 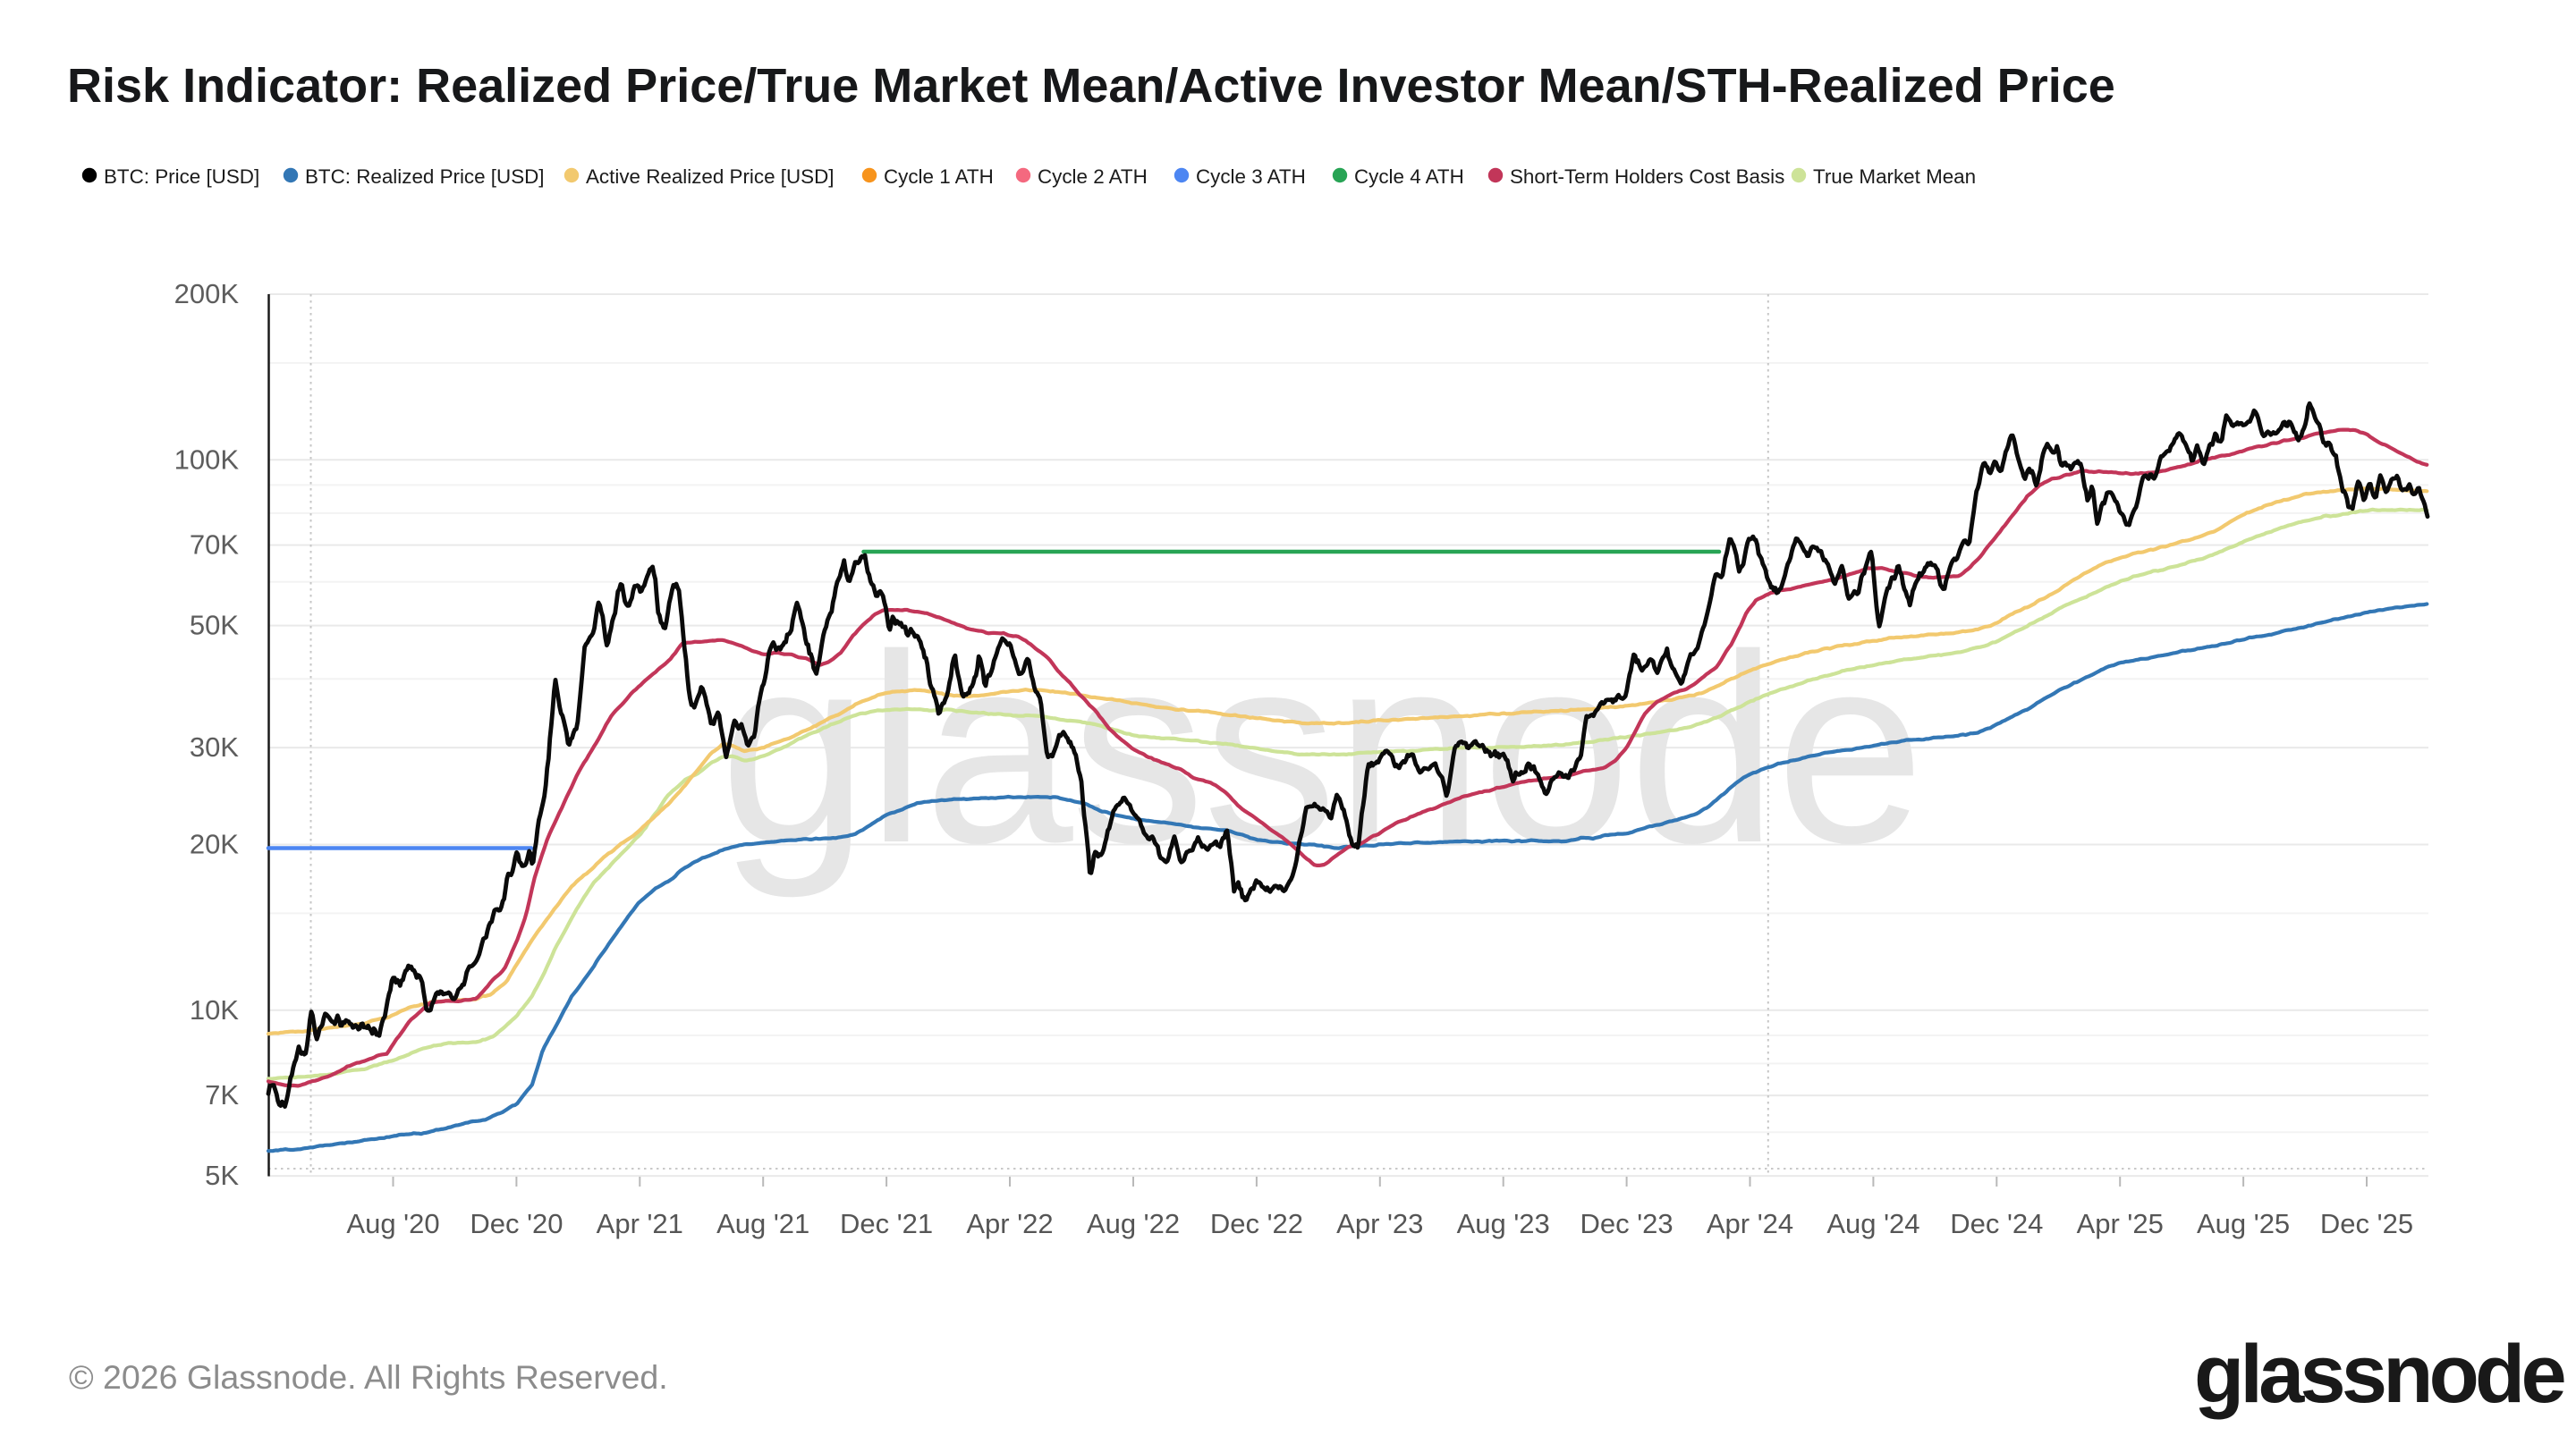 What do you see at coordinates (2120, 1224) in the screenshot?
I see `svg-text: Apr '25` at bounding box center [2120, 1224].